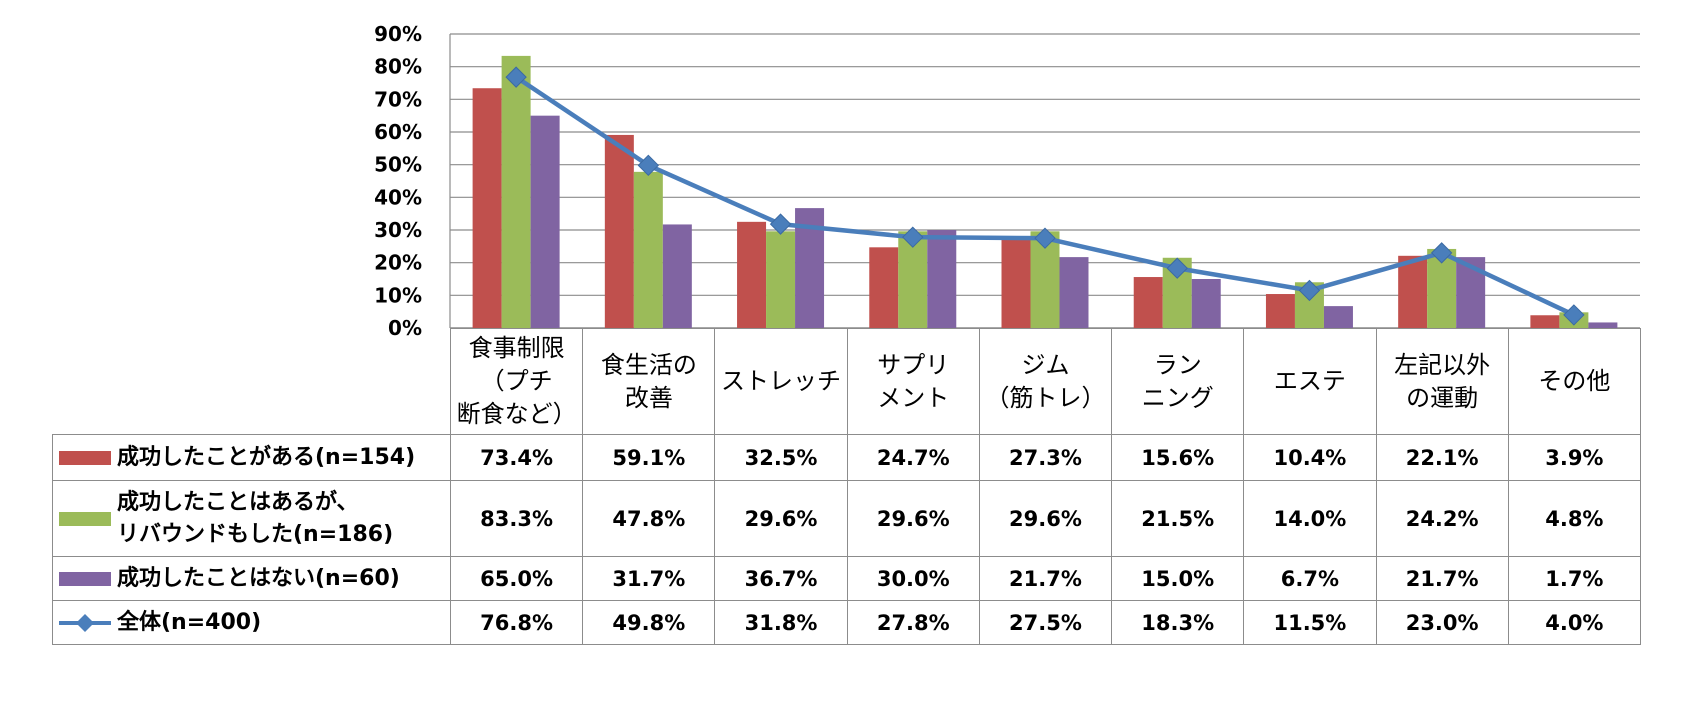  Describe the element at coordinates (1442, 457) in the screenshot. I see `value-cell: 22.1%` at that location.